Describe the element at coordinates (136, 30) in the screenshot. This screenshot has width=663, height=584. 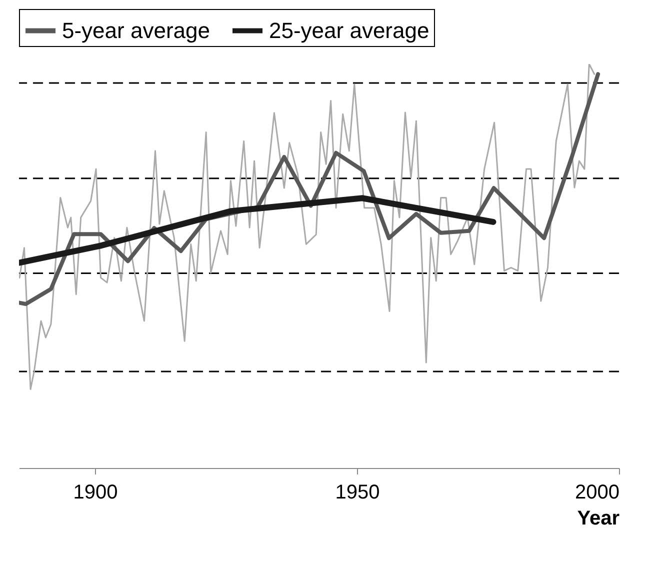
I see `legend-label: 5-year average` at that location.